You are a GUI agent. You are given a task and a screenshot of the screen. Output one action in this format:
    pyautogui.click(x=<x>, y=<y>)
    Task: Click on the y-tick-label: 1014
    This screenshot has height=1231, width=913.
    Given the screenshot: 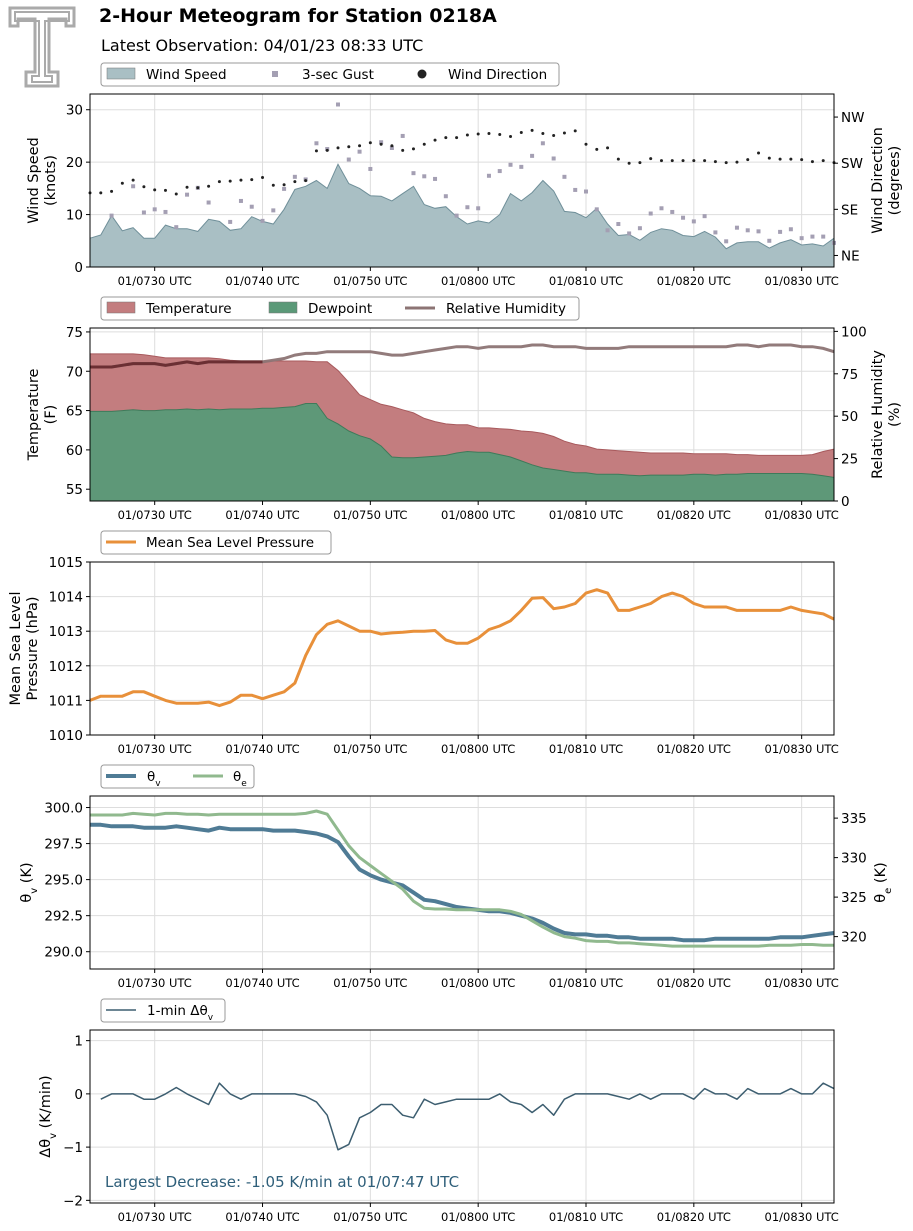 What is the action you would take?
    pyautogui.click(x=66, y=598)
    